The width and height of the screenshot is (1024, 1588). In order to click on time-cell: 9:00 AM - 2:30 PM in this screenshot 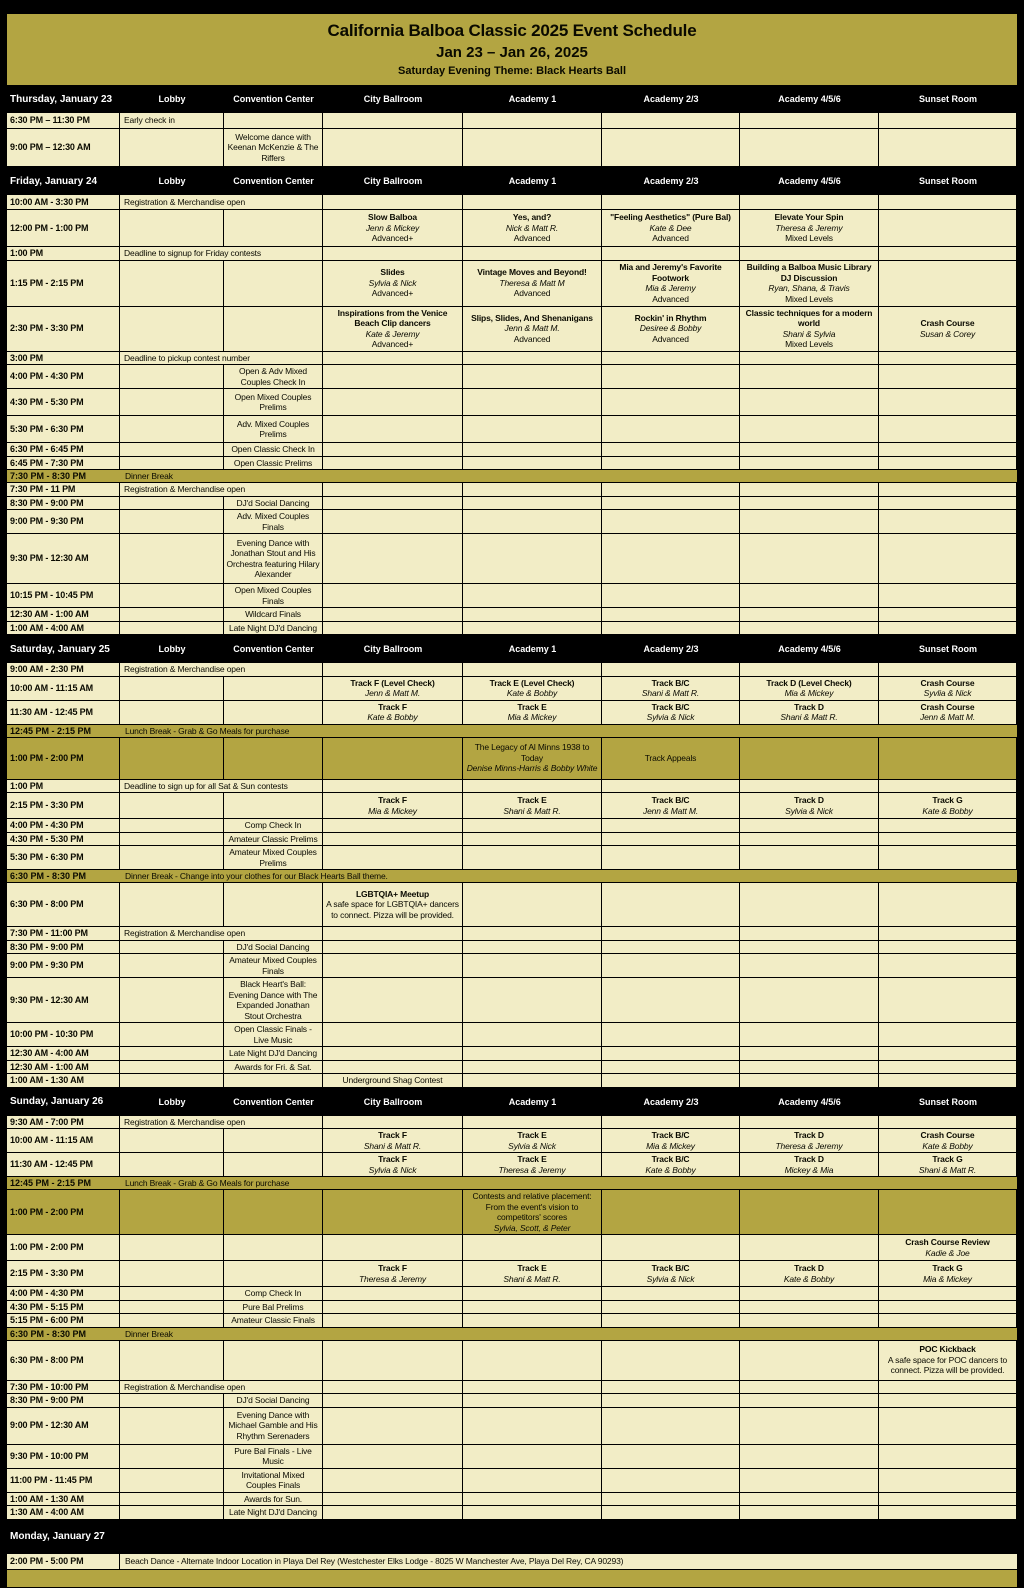, I will do `click(63, 669)`.